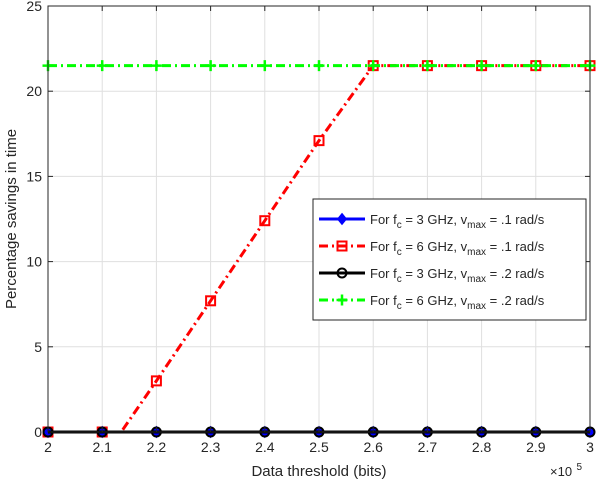  What do you see at coordinates (211, 447) in the screenshot?
I see `x-tick-label: 2.3` at bounding box center [211, 447].